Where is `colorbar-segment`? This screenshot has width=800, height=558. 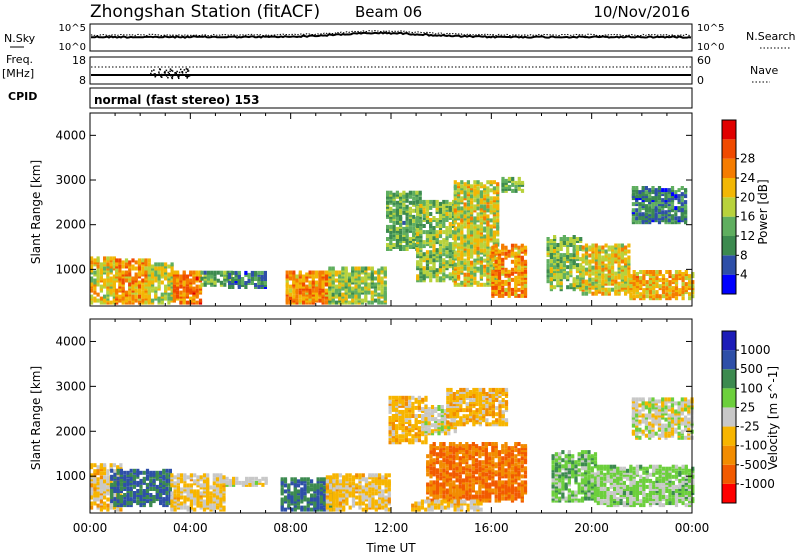
colorbar-segment is located at coordinates (729, 148).